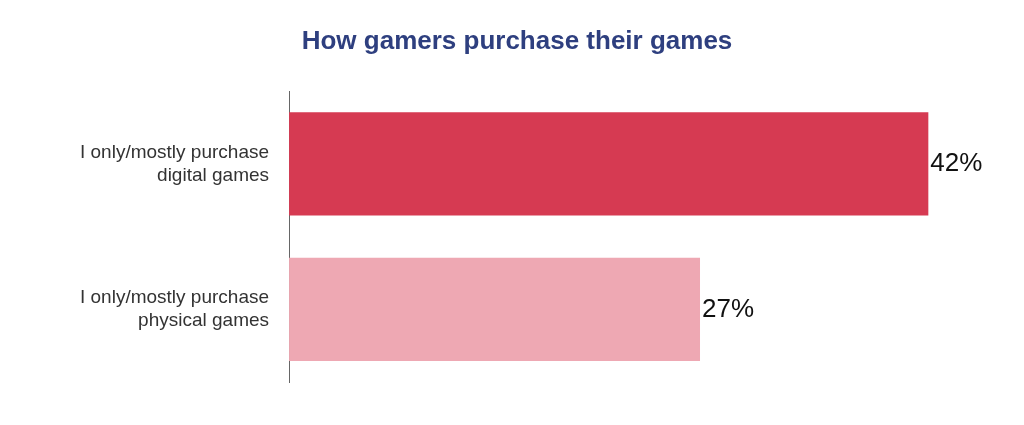  I want to click on data-label: 42%, so click(956, 162).